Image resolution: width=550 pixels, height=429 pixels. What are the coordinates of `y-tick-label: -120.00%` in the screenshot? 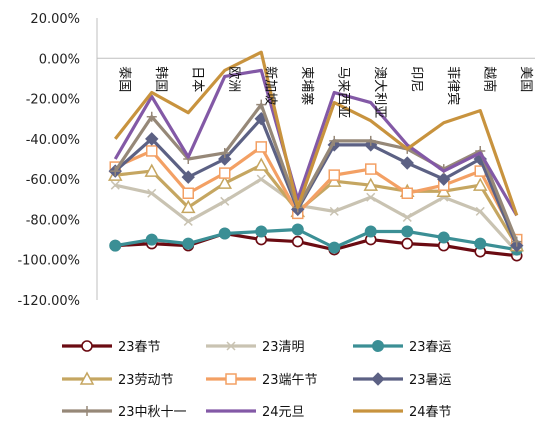 It's located at (48, 301).